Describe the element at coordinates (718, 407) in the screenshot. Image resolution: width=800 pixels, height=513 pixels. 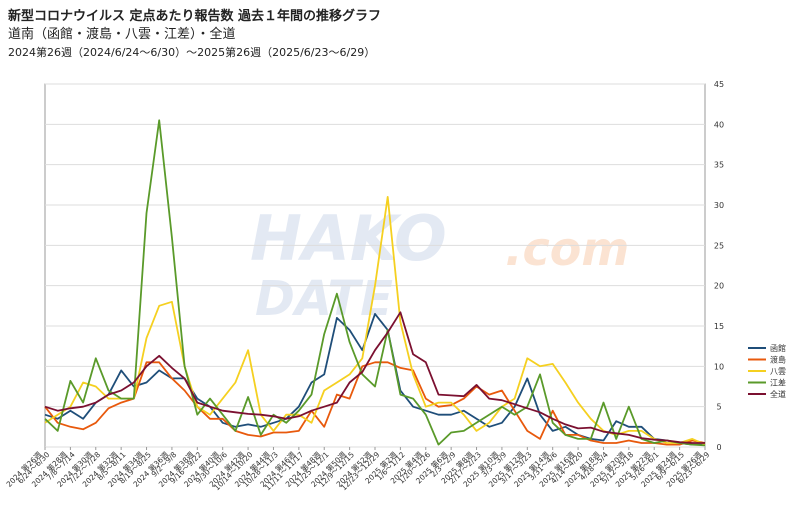
I see `y-tick-label: 5` at that location.